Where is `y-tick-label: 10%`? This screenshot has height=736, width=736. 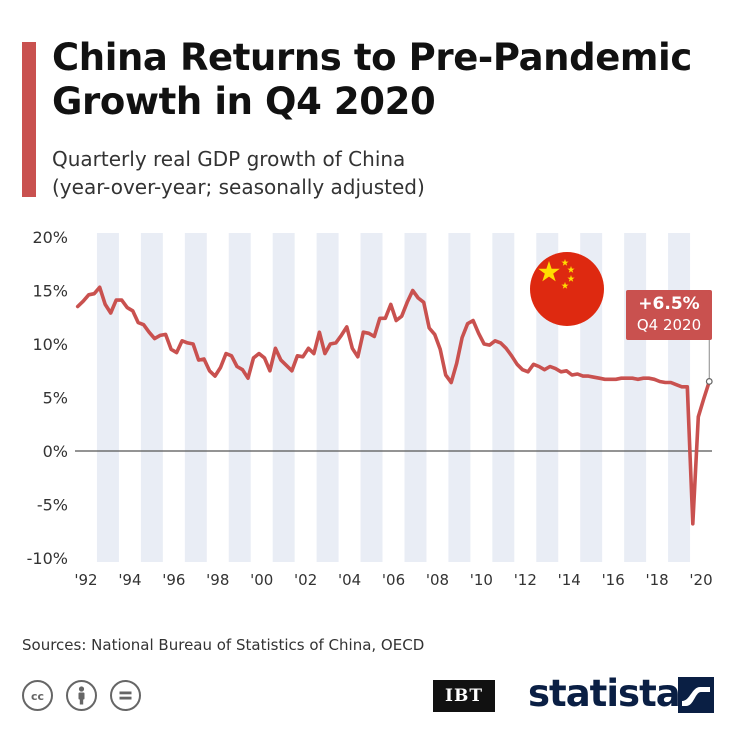
y-tick-label: 10% is located at coordinates (50, 344).